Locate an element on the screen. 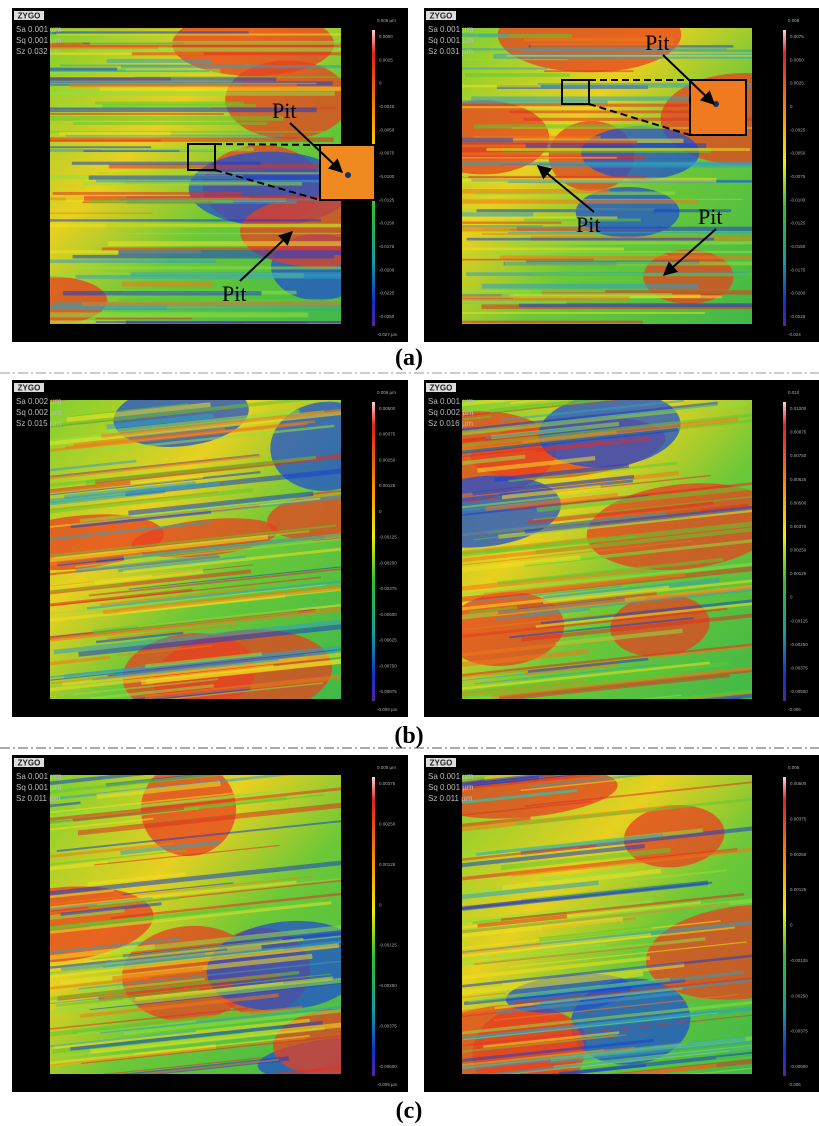  scale-top: 0.005 µm is located at coordinates (386, 20).